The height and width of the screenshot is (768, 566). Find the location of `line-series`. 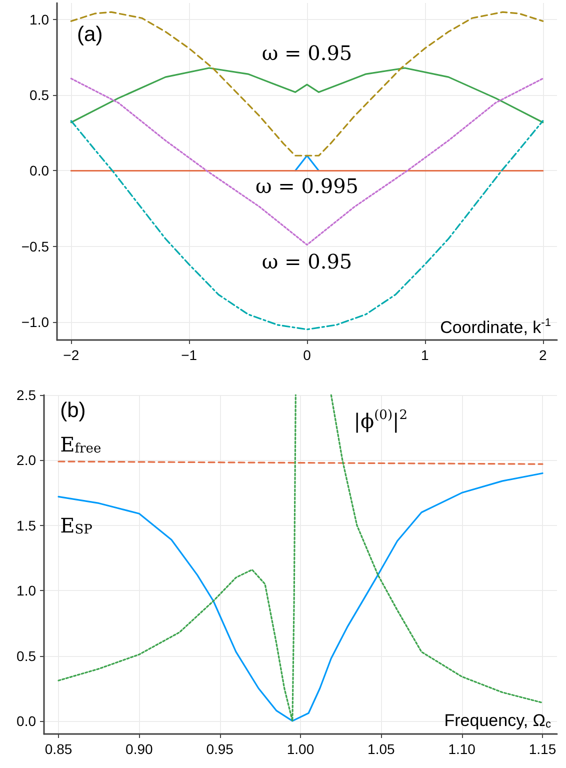

line-series is located at coordinates (307, 95).